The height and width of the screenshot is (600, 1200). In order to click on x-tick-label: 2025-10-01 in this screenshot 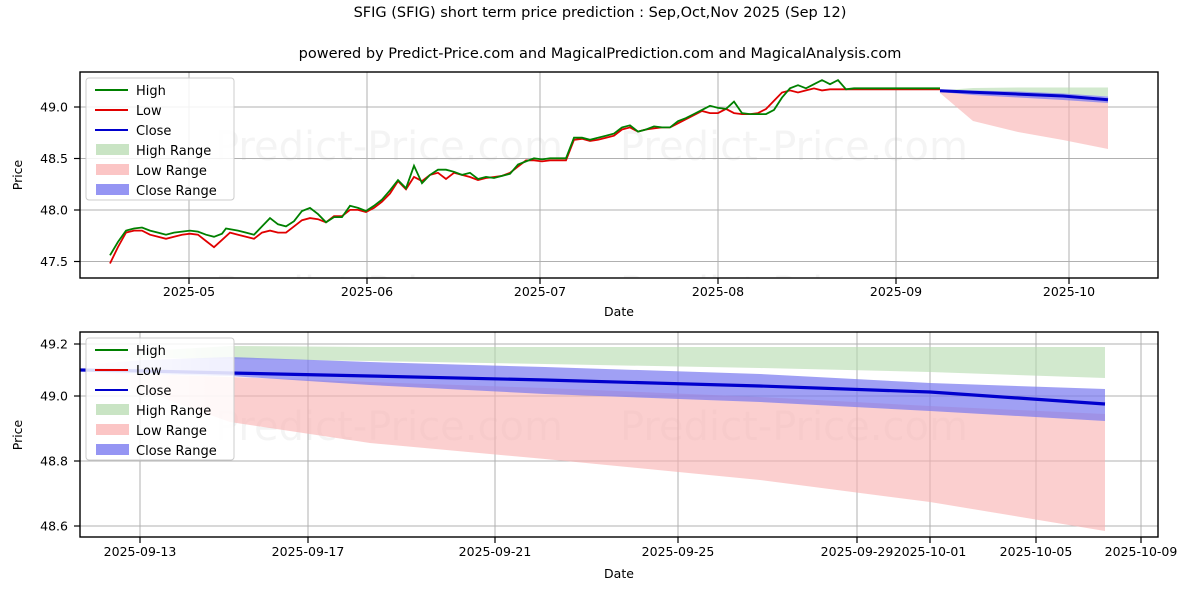, I will do `click(930, 551)`.